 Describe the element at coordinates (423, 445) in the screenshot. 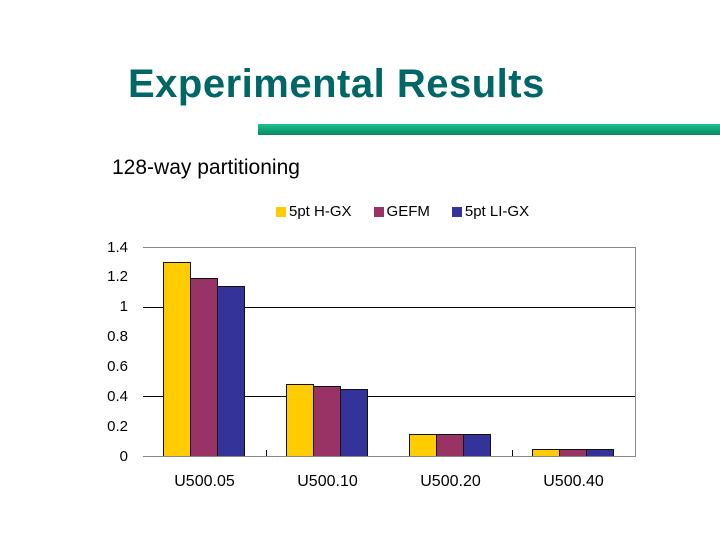

I see `bar-U500.20-5pt-H-GX` at that location.